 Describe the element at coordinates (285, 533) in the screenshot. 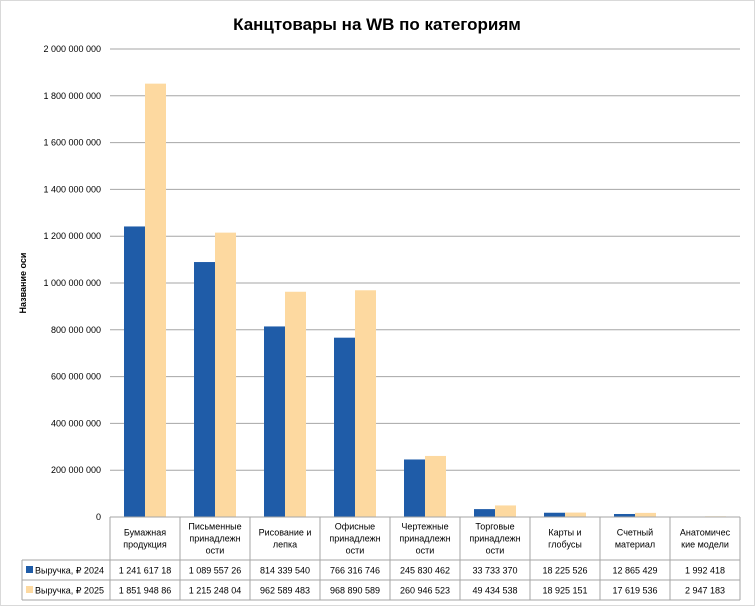

I see `category-label: Рисование и` at that location.